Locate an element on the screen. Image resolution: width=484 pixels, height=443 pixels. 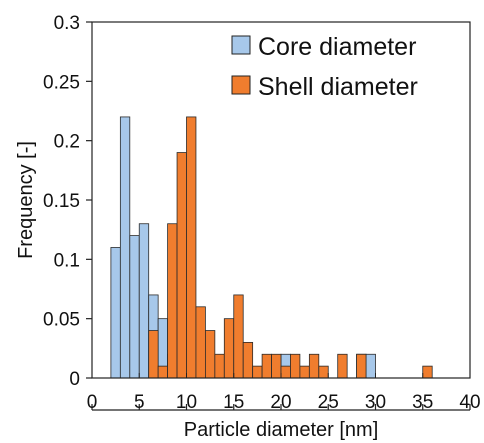
y-tick-label: 0.05 is located at coordinates (61, 320).